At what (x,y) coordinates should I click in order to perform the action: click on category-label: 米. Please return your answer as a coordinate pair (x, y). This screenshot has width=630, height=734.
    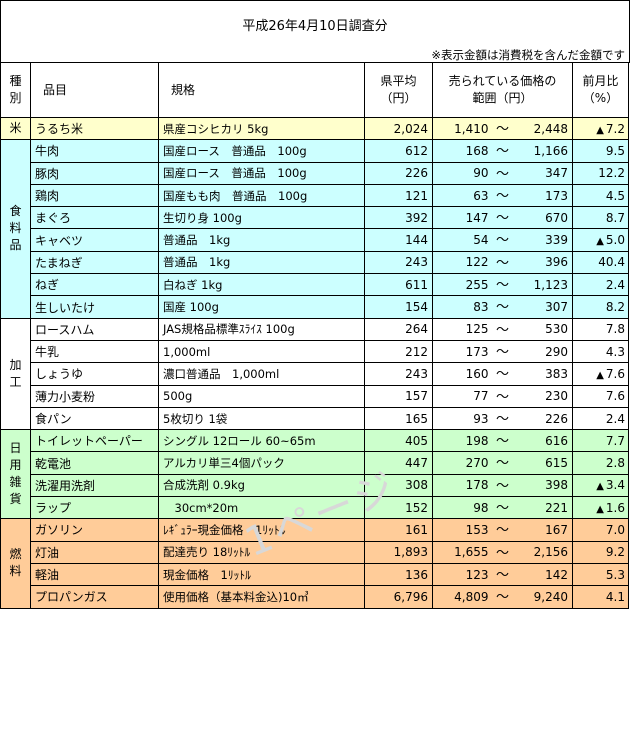
    Looking at the image, I should click on (15, 128).